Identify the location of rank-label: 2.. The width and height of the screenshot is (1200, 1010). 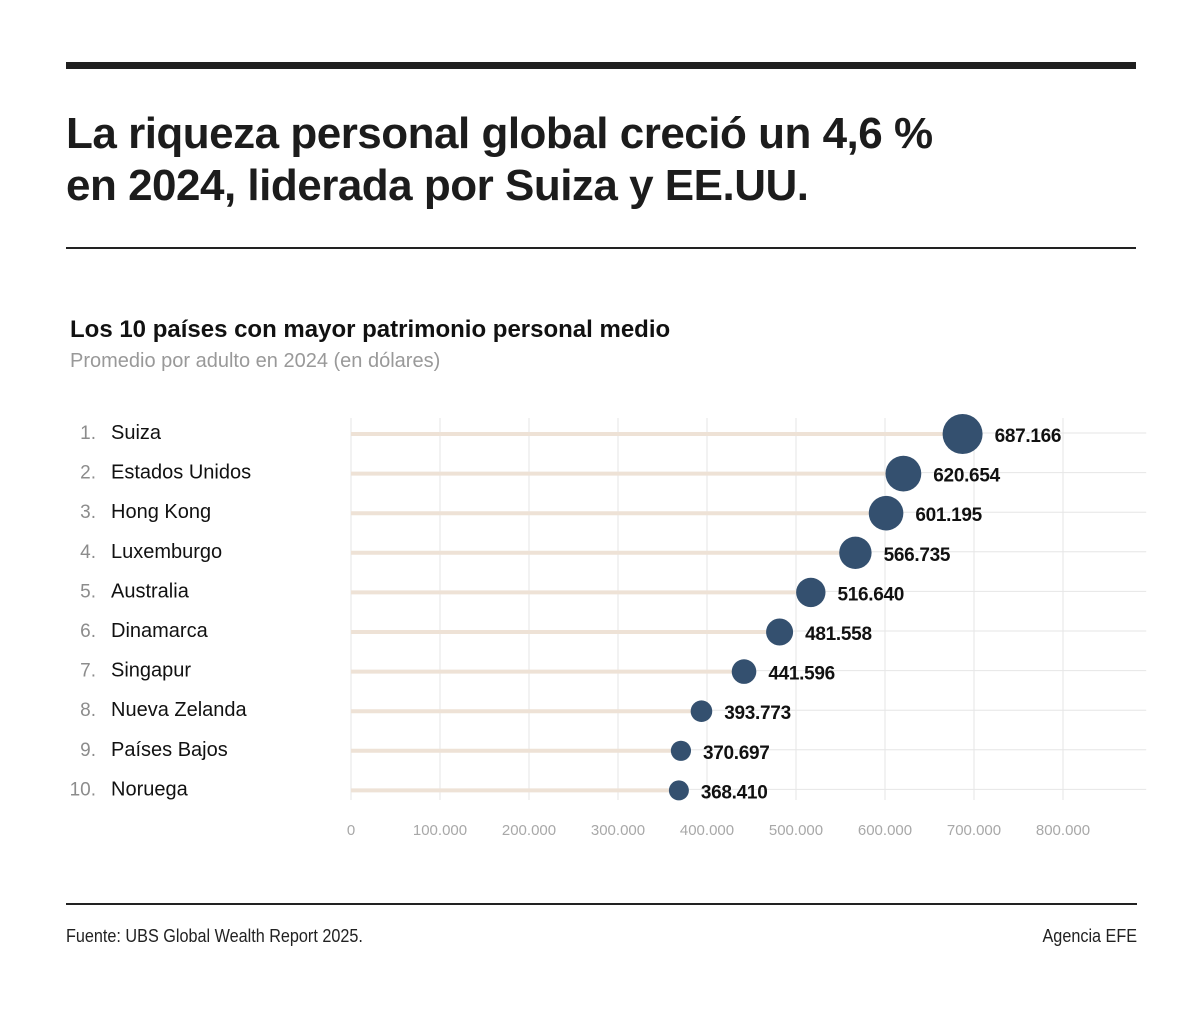
(88, 473).